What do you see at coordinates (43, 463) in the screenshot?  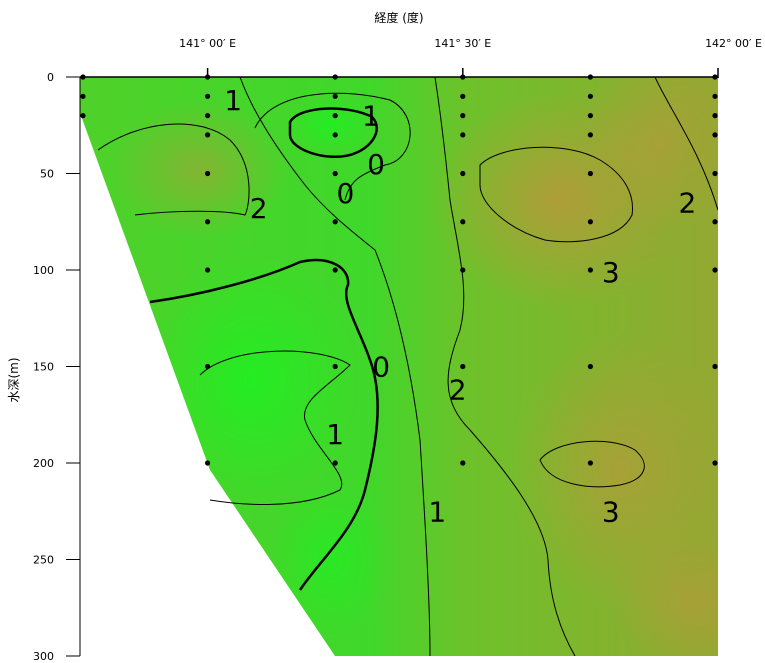 I see `y-tick-label: 200` at bounding box center [43, 463].